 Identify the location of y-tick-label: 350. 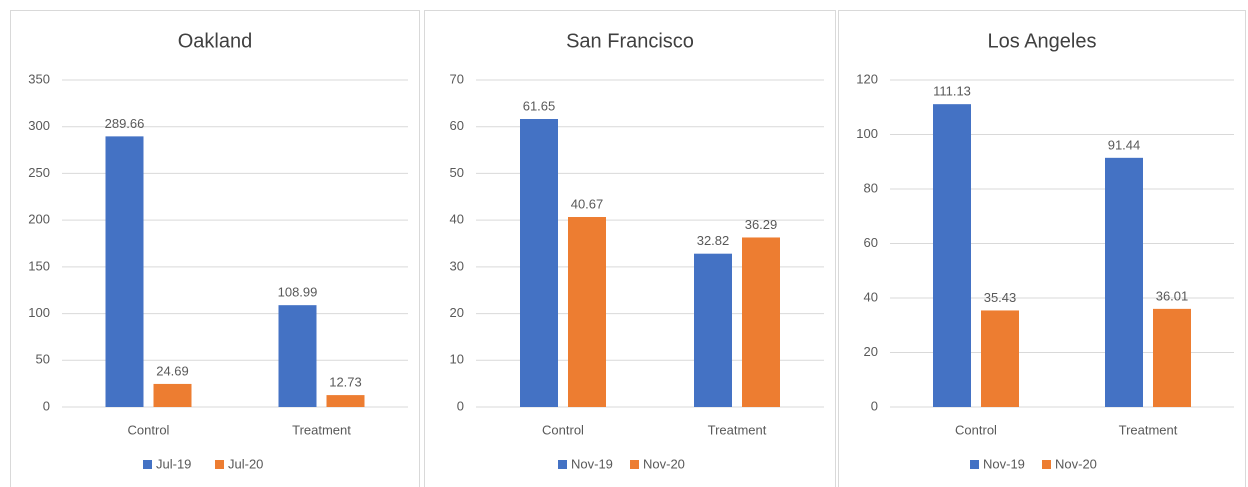
(39, 78).